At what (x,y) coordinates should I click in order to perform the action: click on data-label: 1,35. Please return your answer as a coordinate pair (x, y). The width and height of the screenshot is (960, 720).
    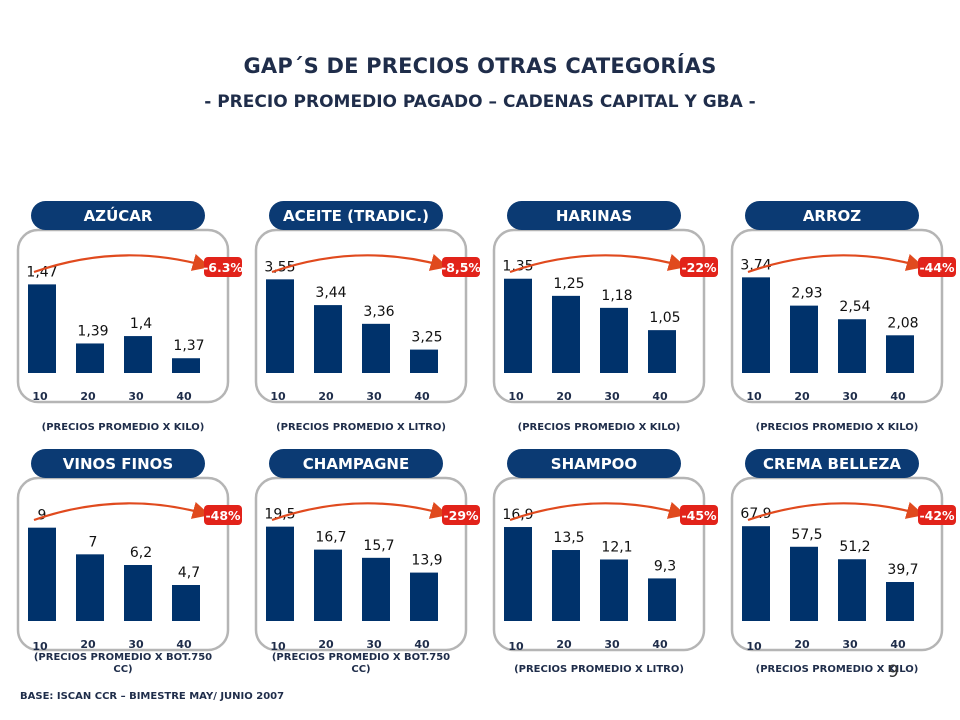
    Looking at the image, I should click on (517, 267).